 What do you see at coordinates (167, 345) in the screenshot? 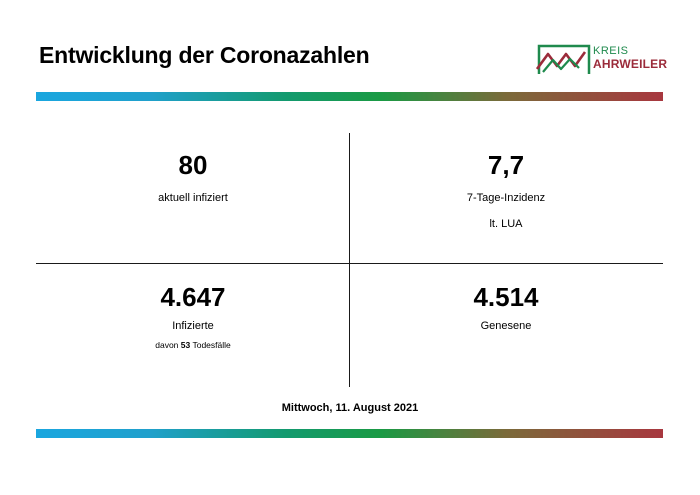
I see `deaths-prefix: davon` at bounding box center [167, 345].